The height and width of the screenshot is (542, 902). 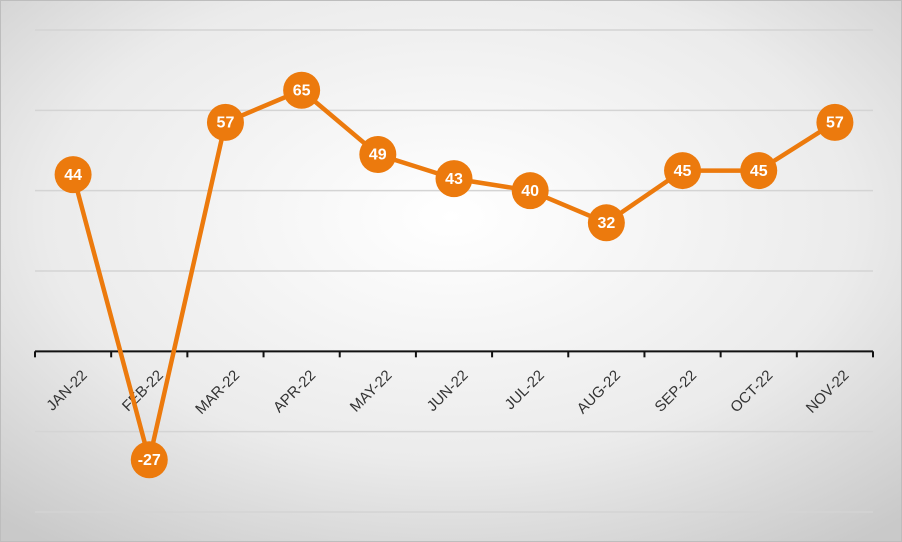 I want to click on data-label: 32, so click(x=606, y=223).